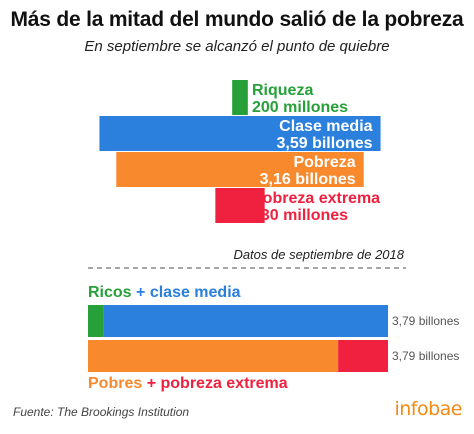  What do you see at coordinates (325, 126) in the screenshot?
I see `label-clase-media: Clase media` at bounding box center [325, 126].